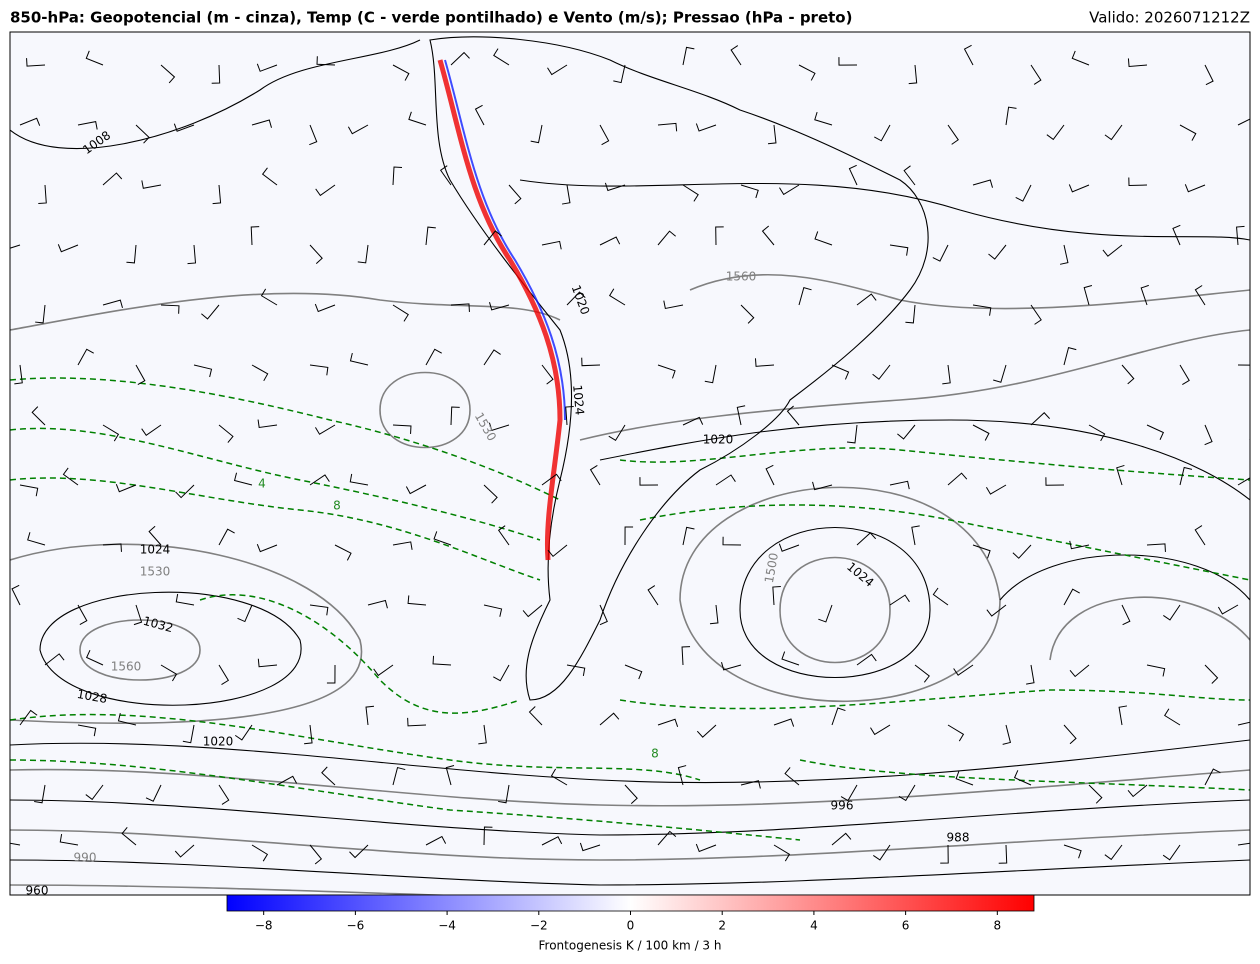 This screenshot has height=964, width=1260. What do you see at coordinates (842, 806) in the screenshot?
I see `contour-label: 996` at bounding box center [842, 806].